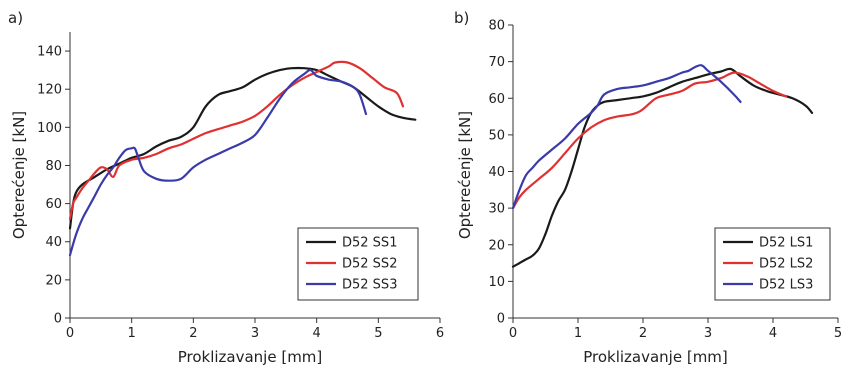 This screenshot has width=846, height=369. I want to click on y-tick-label: 10, so click(496, 282).